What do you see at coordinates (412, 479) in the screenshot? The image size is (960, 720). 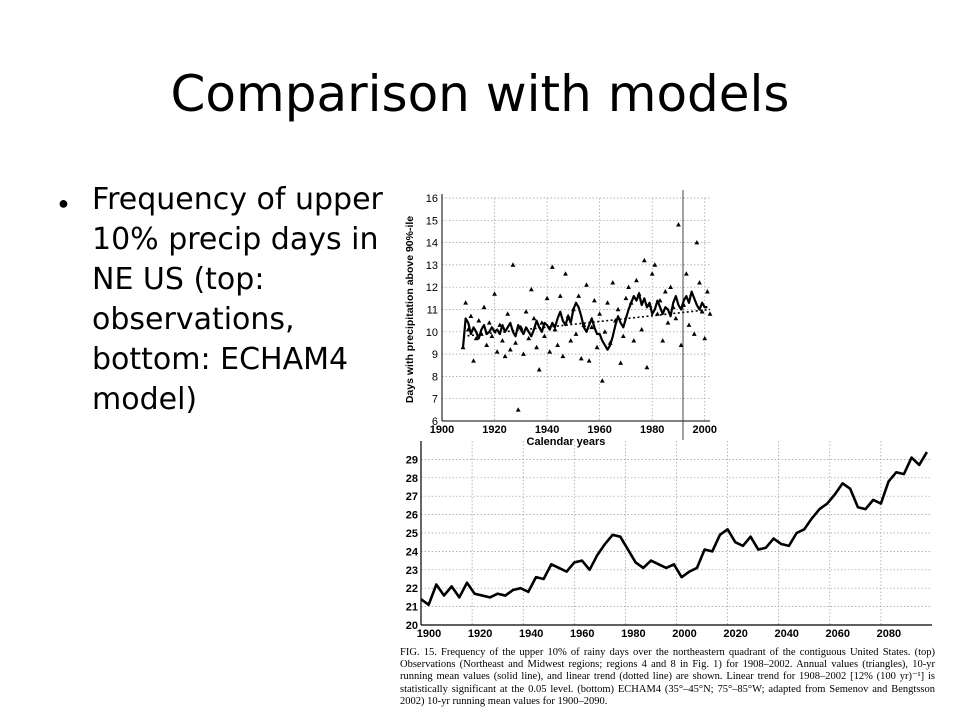 I see `y-tick-label: 28` at bounding box center [412, 479].